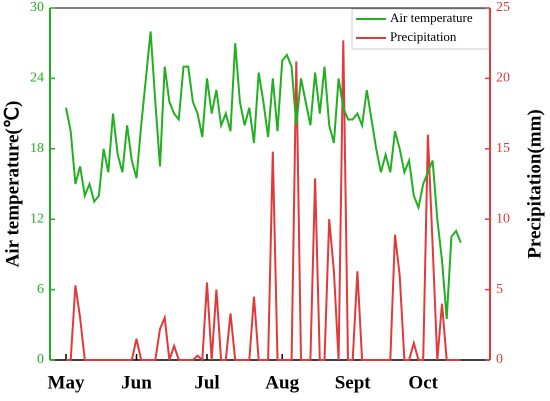 The height and width of the screenshot is (401, 550). I want to click on x-tick-label: May, so click(66, 382).